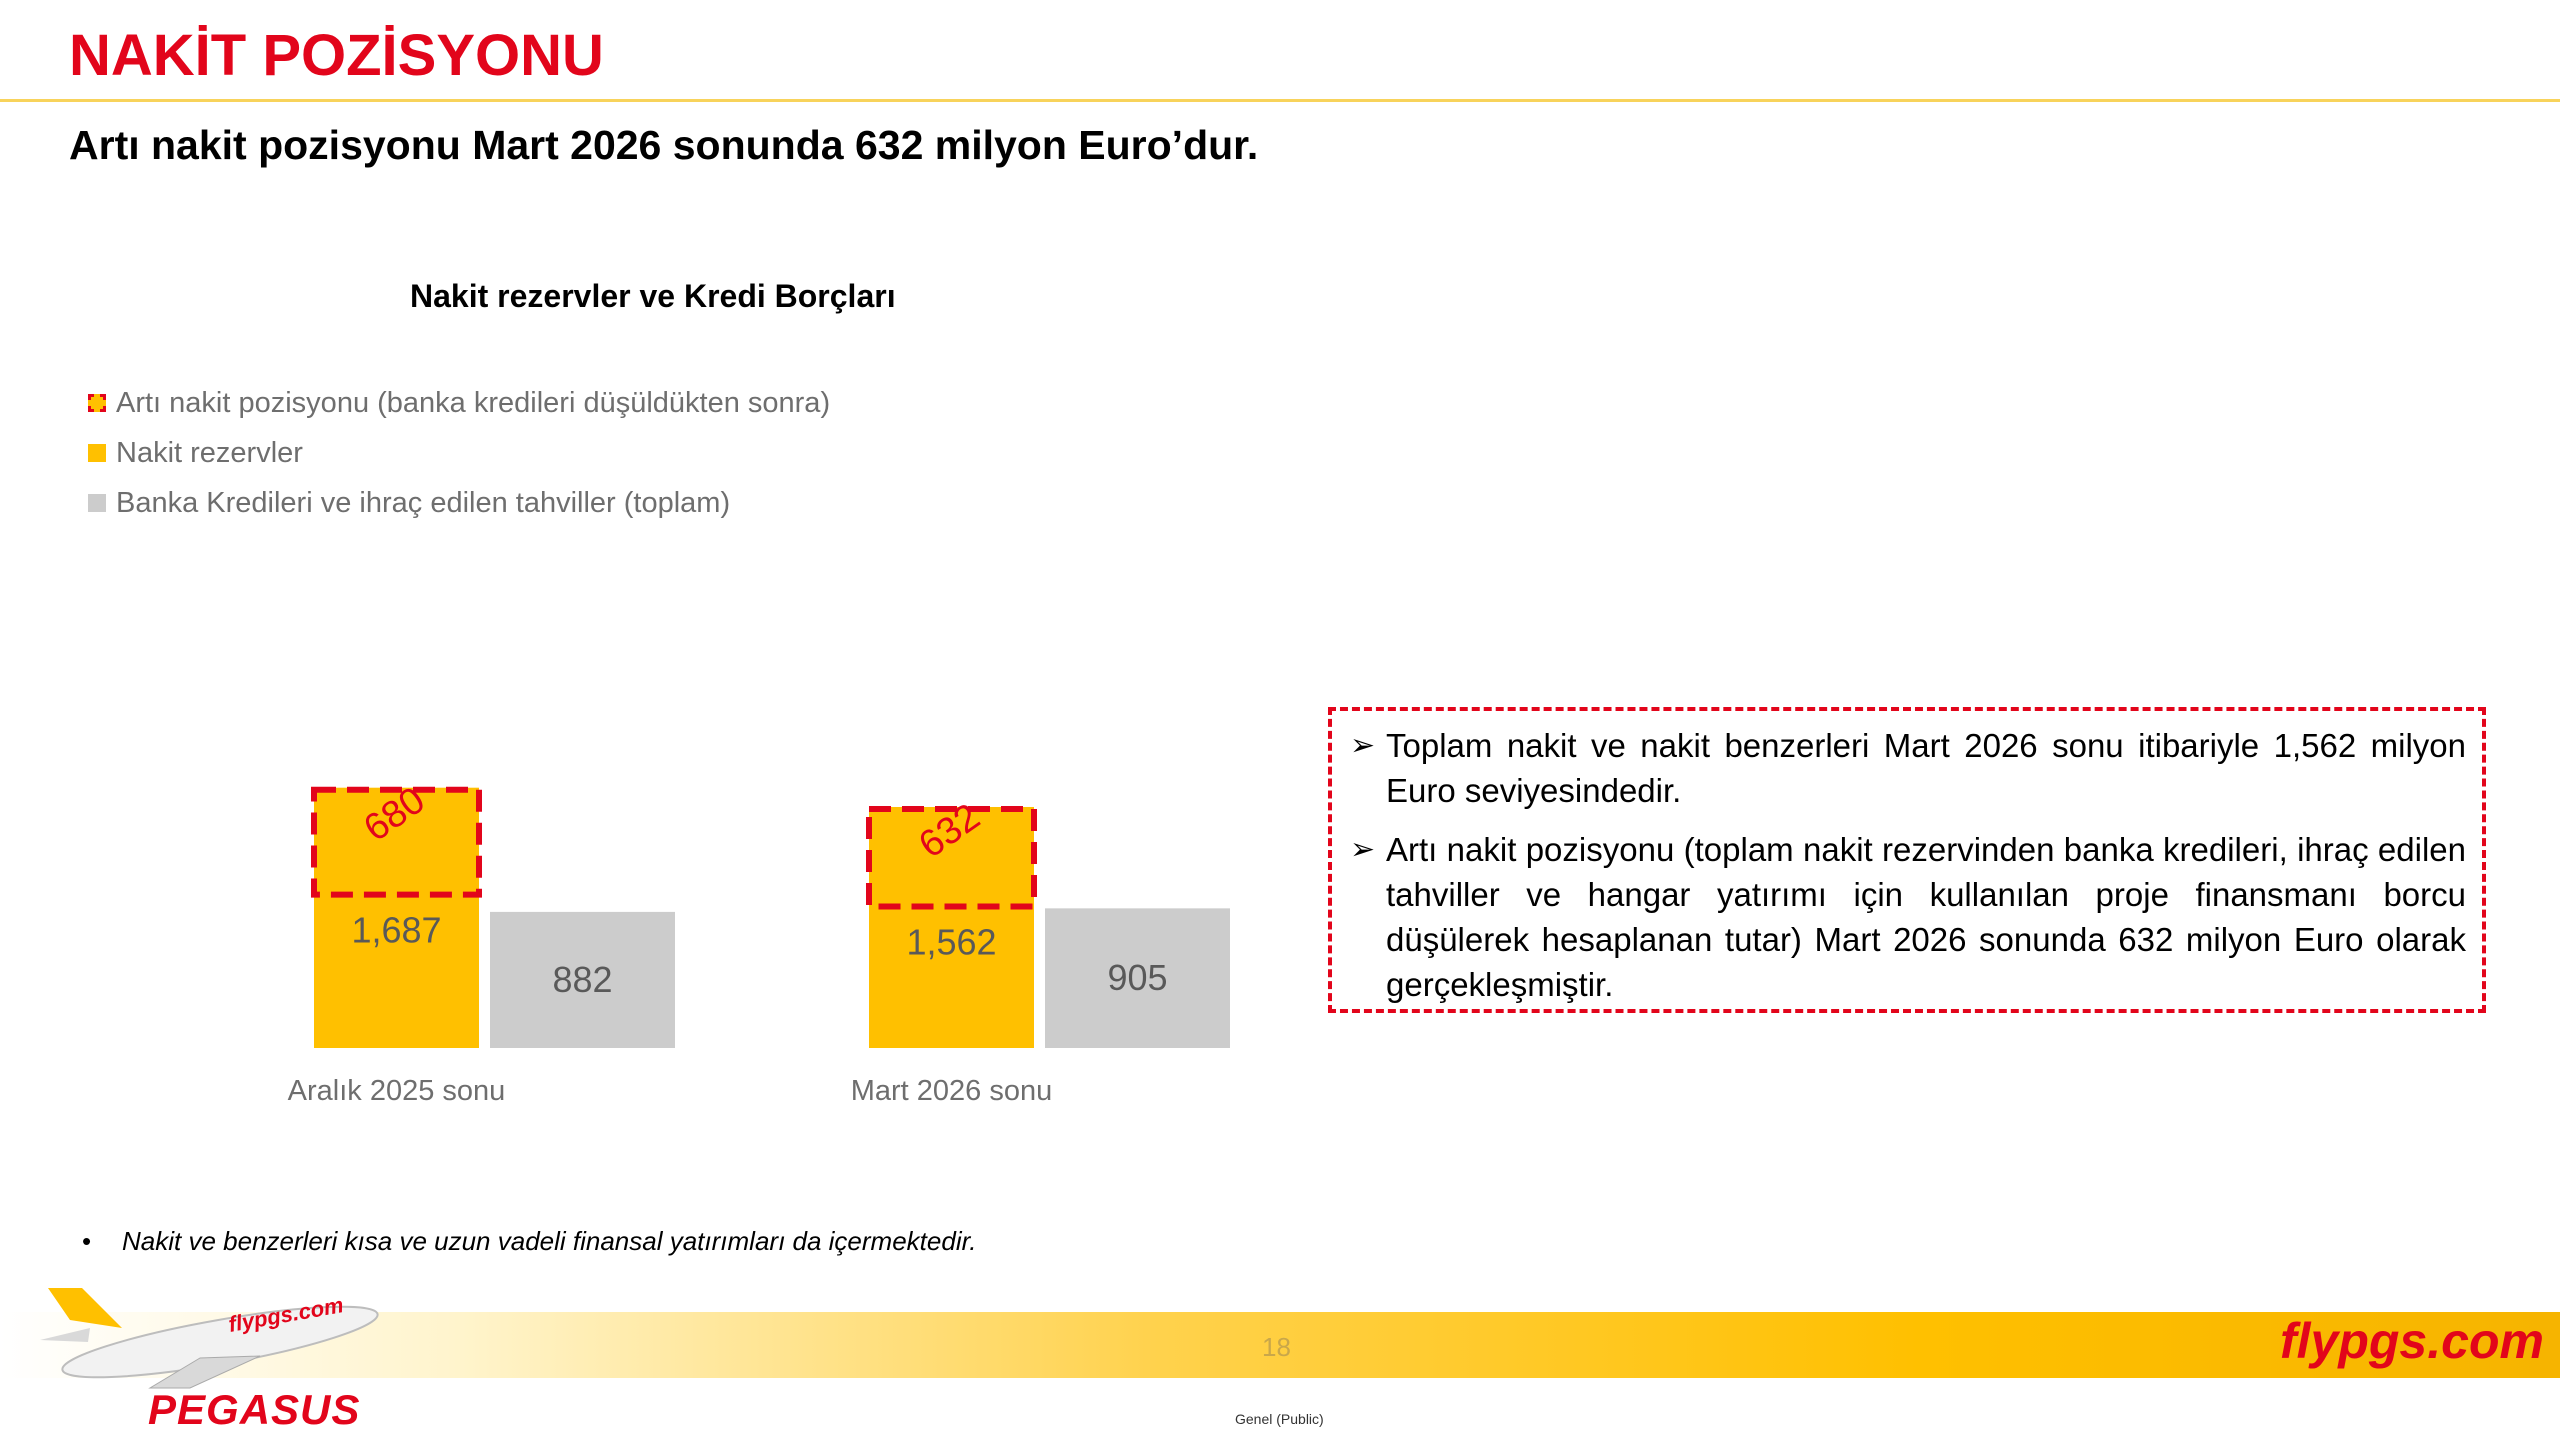 The image size is (2560, 1440). Describe the element at coordinates (336, 55) in the screenshot. I see `page-title: NAKİT POZİSYONU` at that location.